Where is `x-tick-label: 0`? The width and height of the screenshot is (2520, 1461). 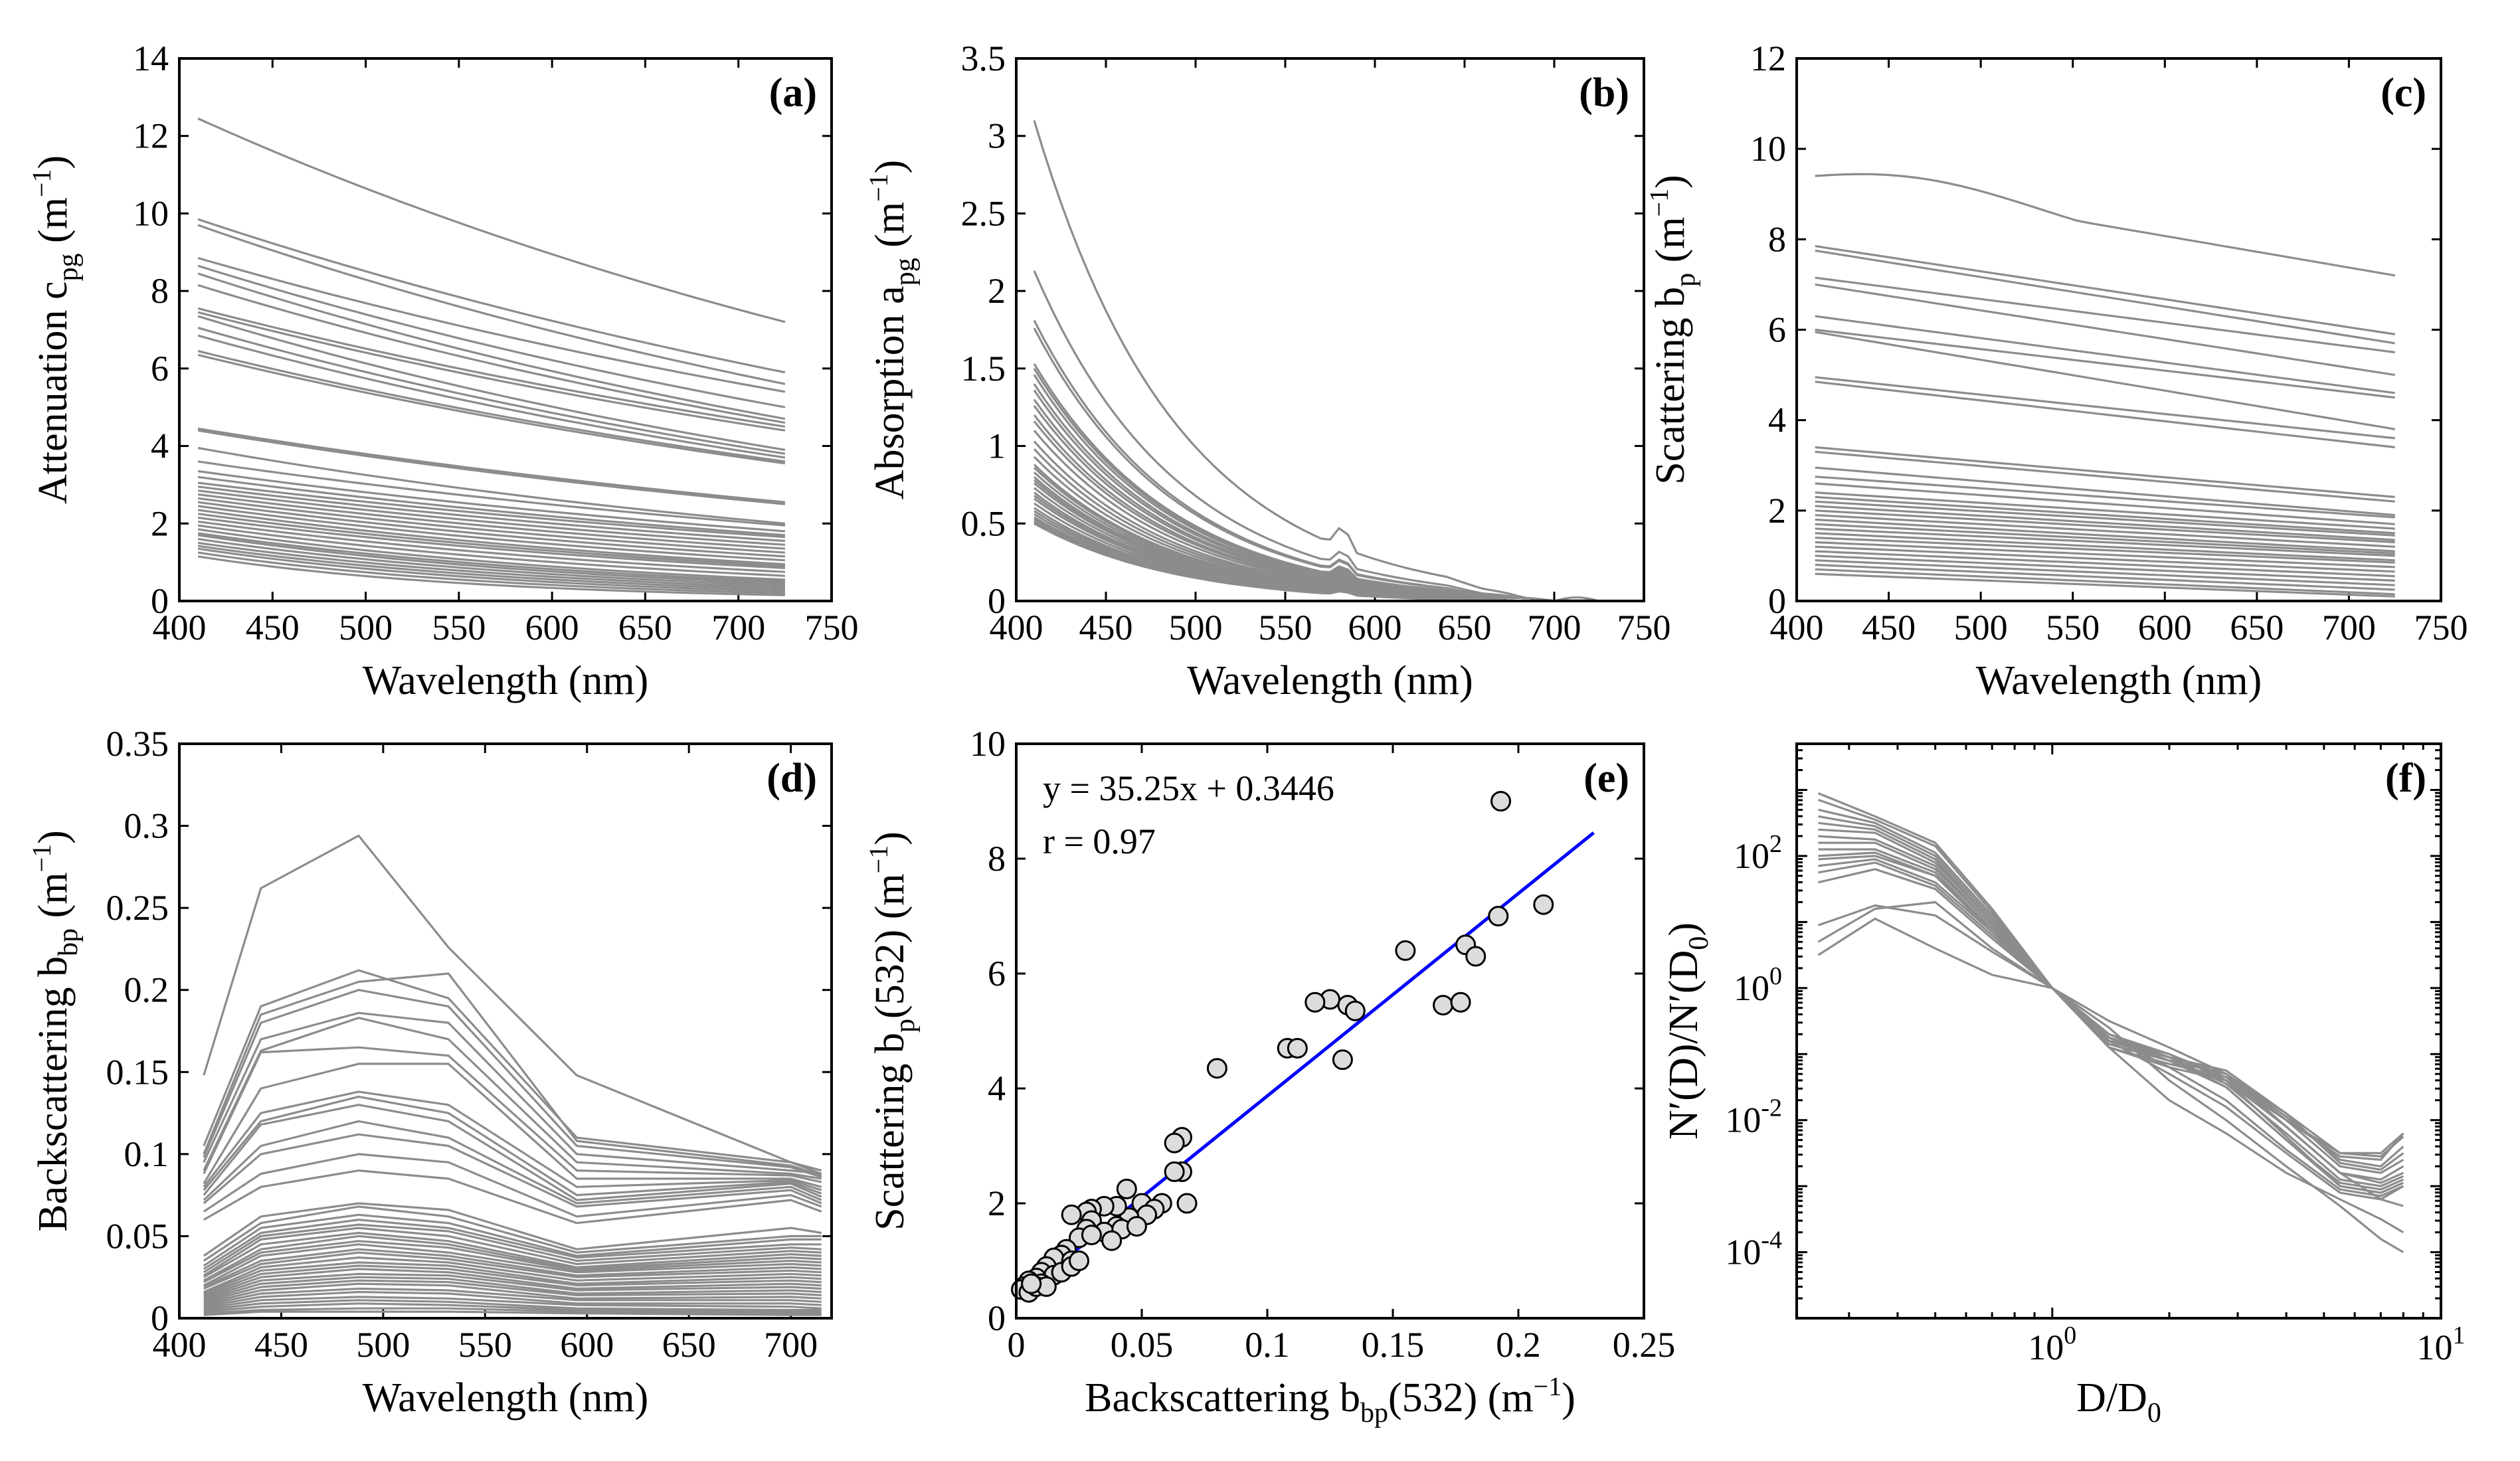 x-tick-label: 0 is located at coordinates (1017, 1345).